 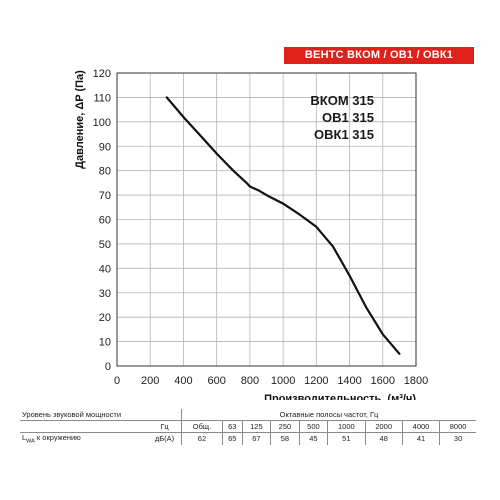 What do you see at coordinates (105, 172) in the screenshot?
I see `y-tick-label: 80` at bounding box center [105, 172].